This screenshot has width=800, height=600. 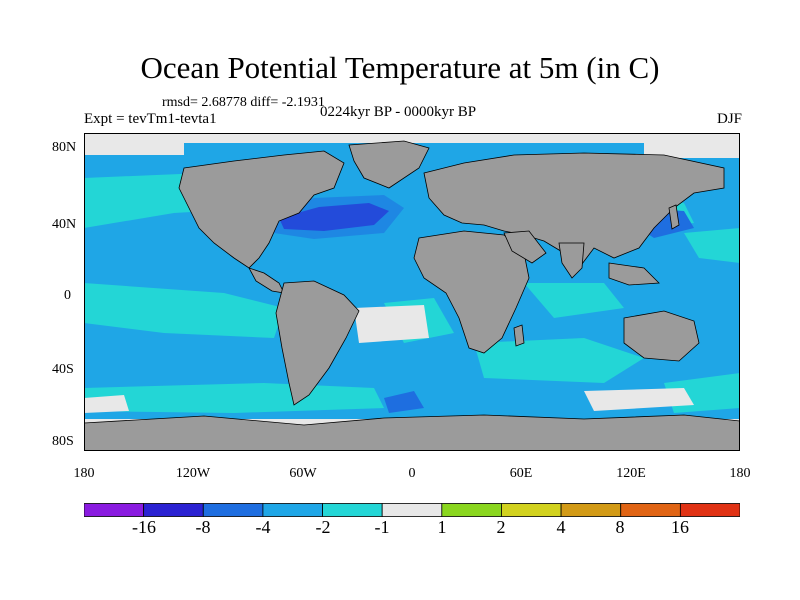 I want to click on colorbar-label-4: 4, so click(x=561, y=527).